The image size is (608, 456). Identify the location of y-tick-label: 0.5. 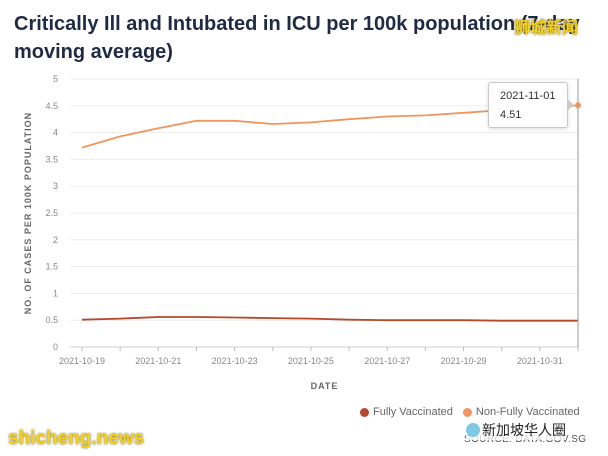
(51, 320).